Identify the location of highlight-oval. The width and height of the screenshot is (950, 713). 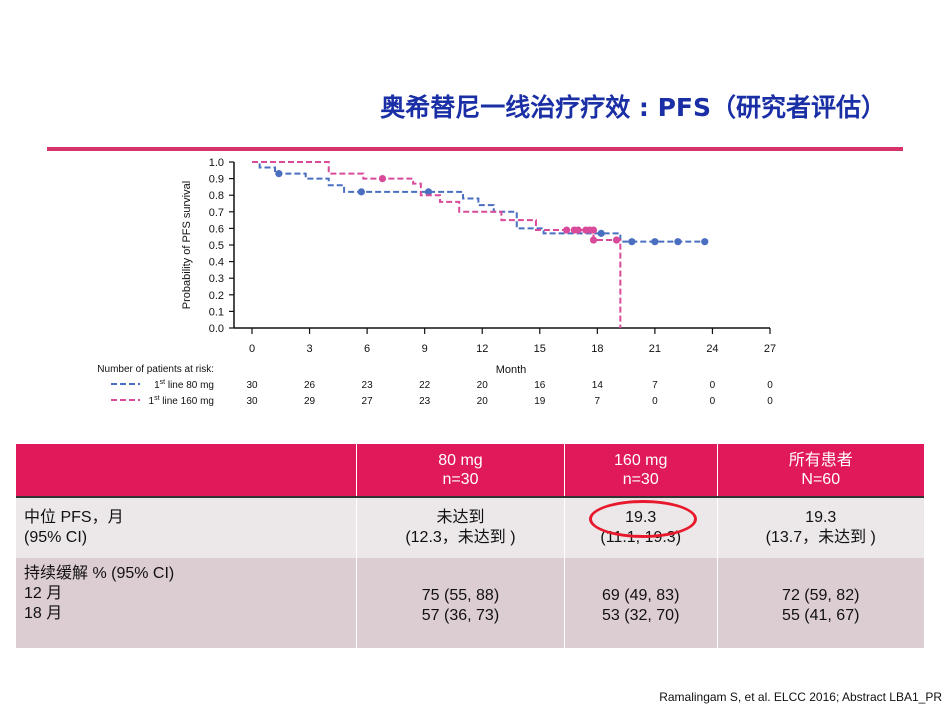
(643, 519).